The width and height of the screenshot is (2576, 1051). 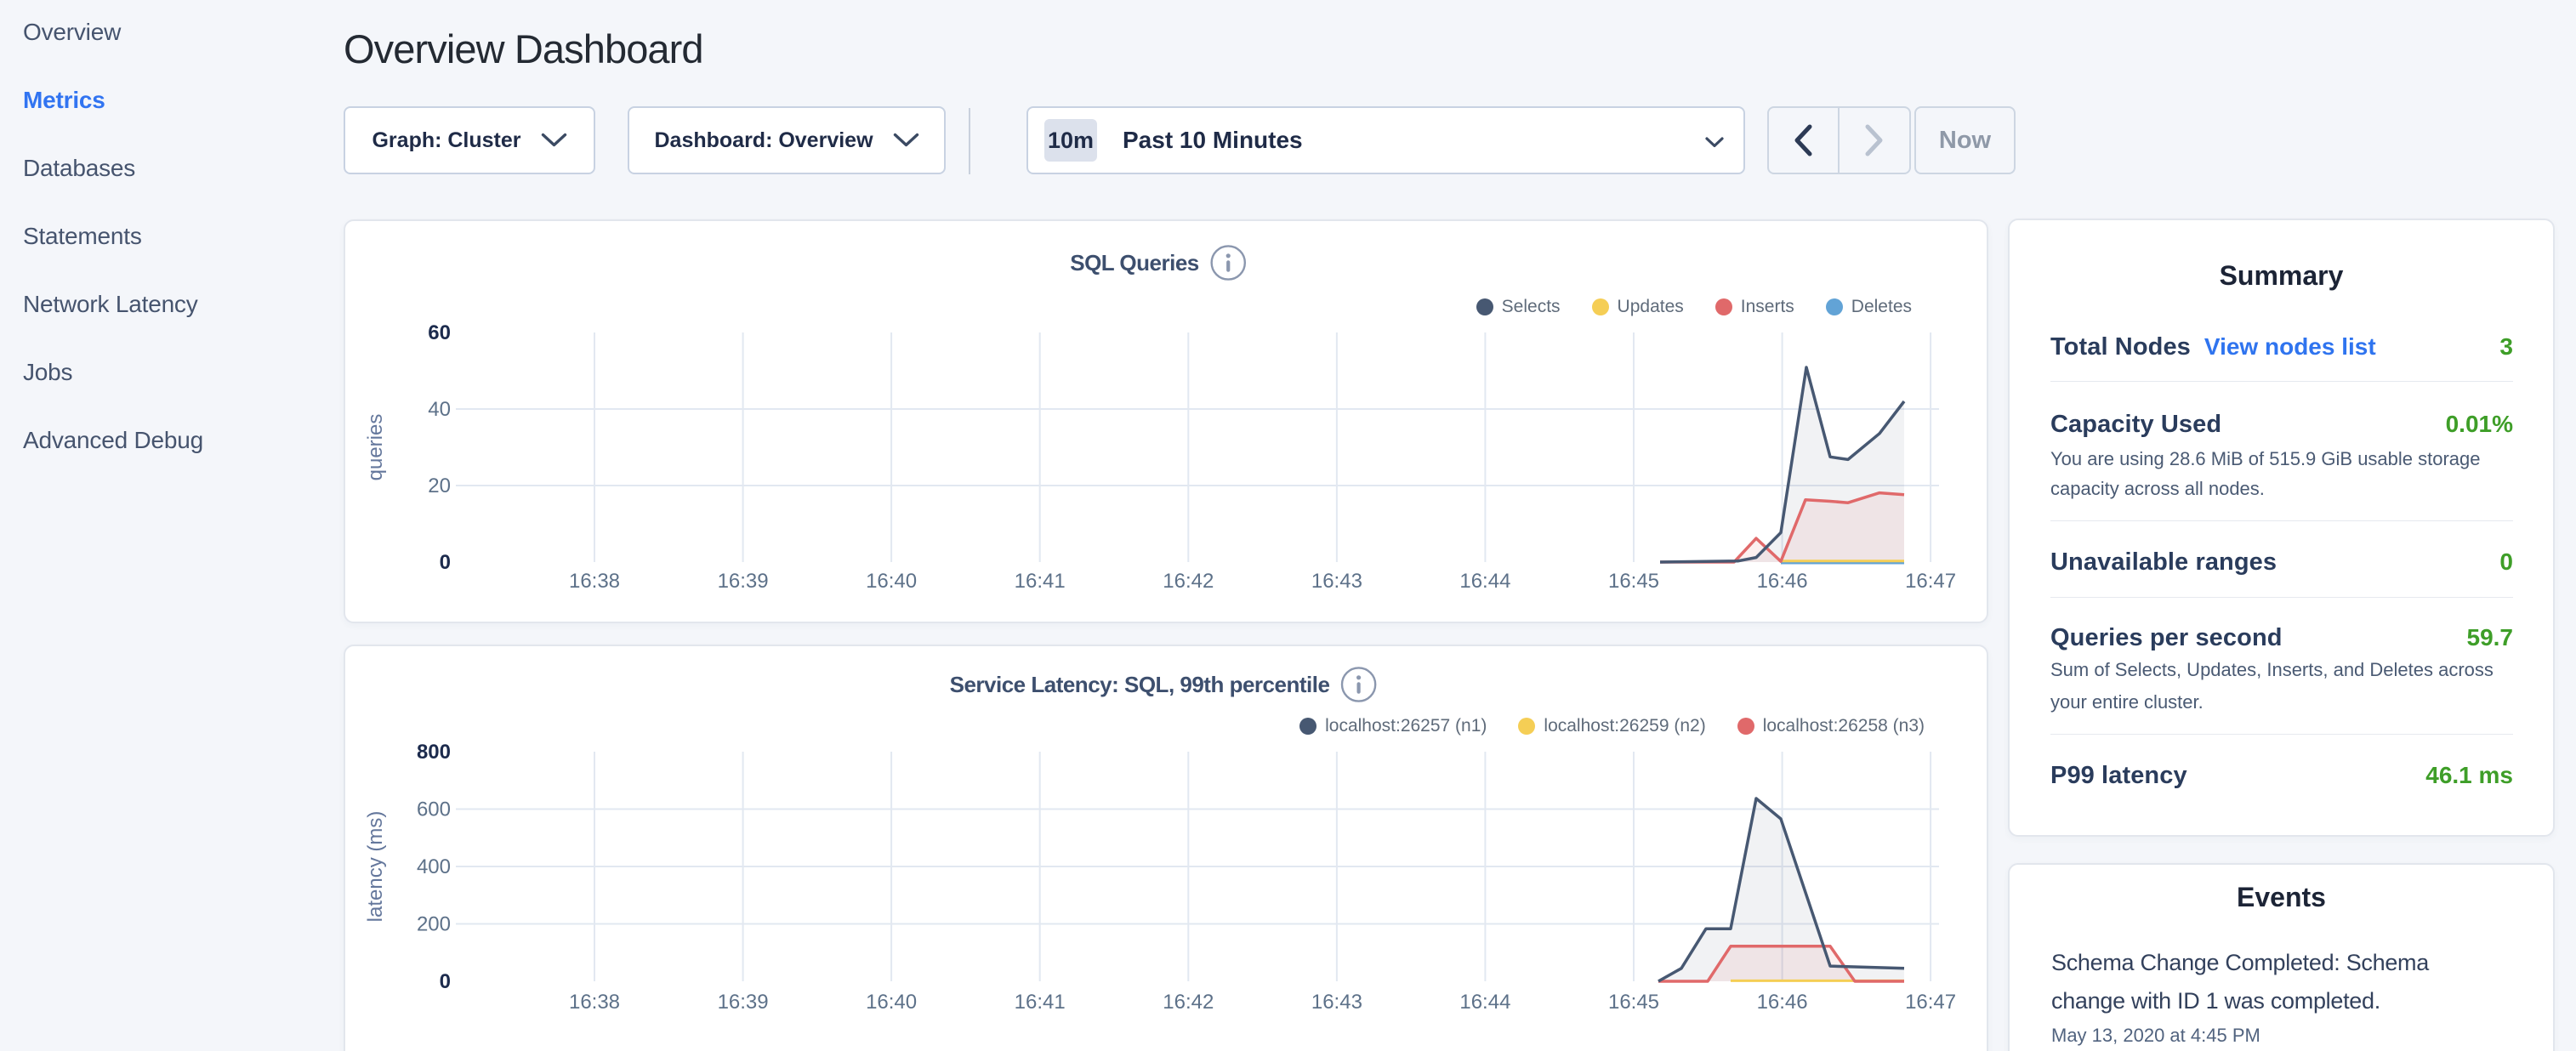 I want to click on svg-text: 200, so click(x=434, y=925).